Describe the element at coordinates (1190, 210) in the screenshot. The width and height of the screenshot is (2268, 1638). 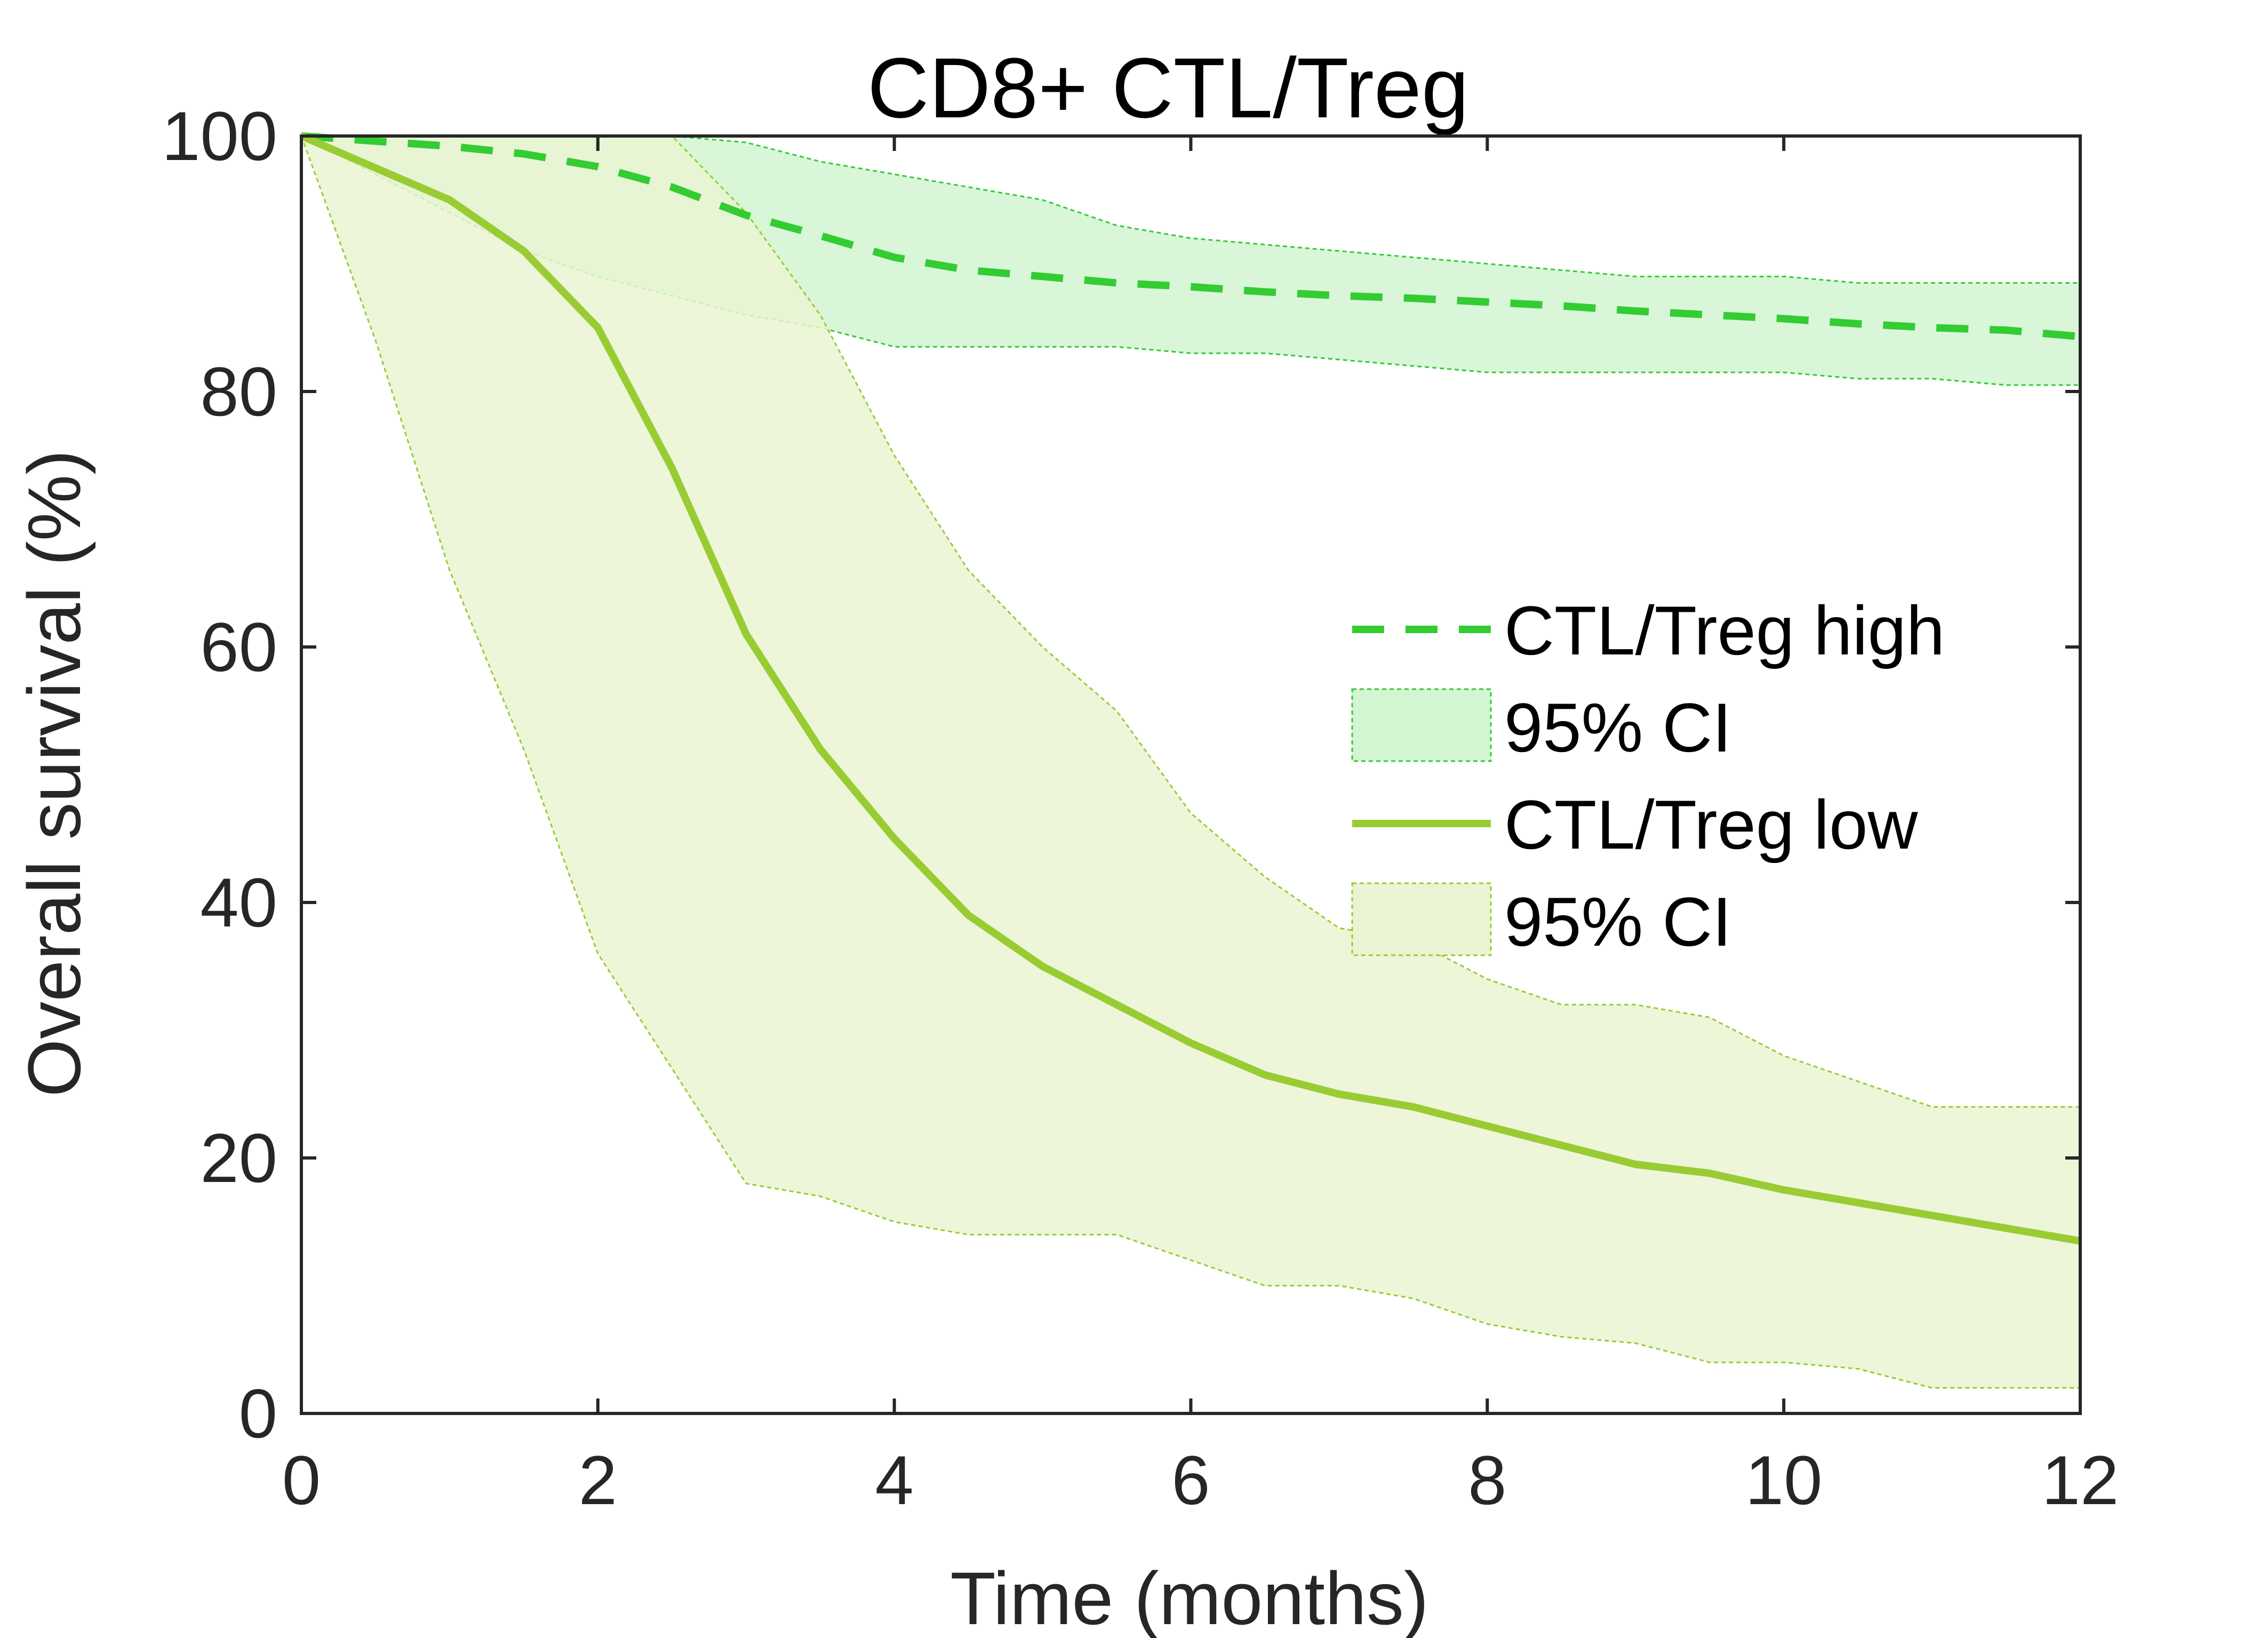
I see `ci-band-1-upper` at that location.